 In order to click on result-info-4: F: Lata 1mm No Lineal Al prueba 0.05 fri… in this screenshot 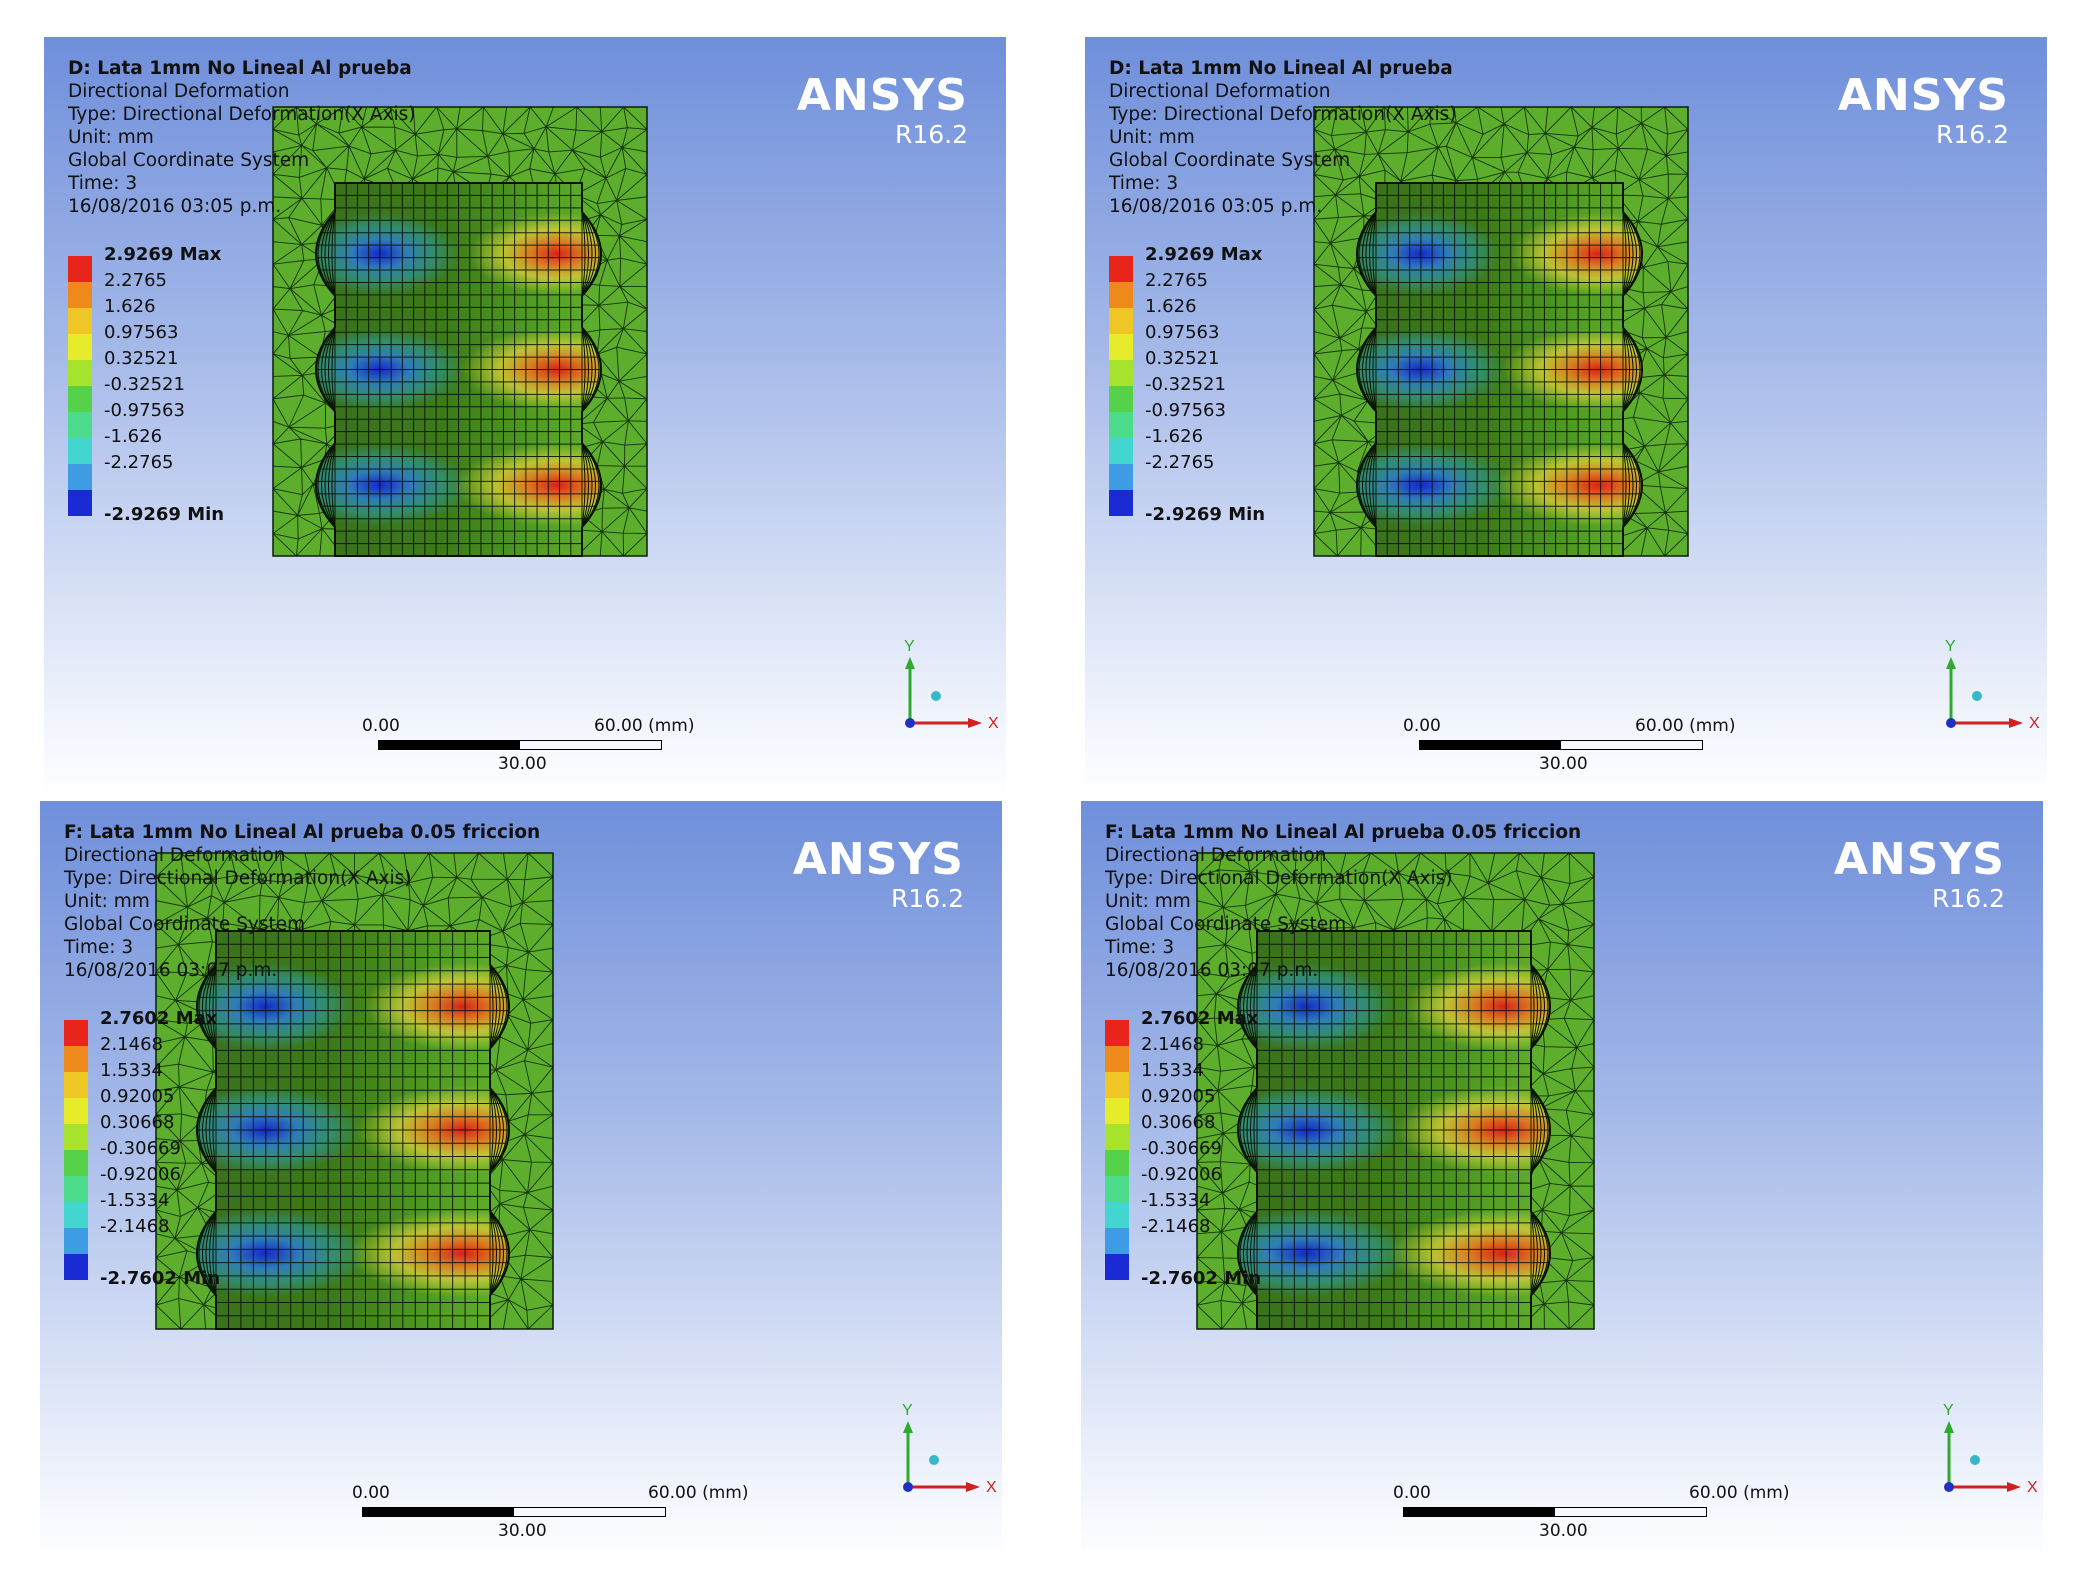, I will do `click(1343, 901)`.